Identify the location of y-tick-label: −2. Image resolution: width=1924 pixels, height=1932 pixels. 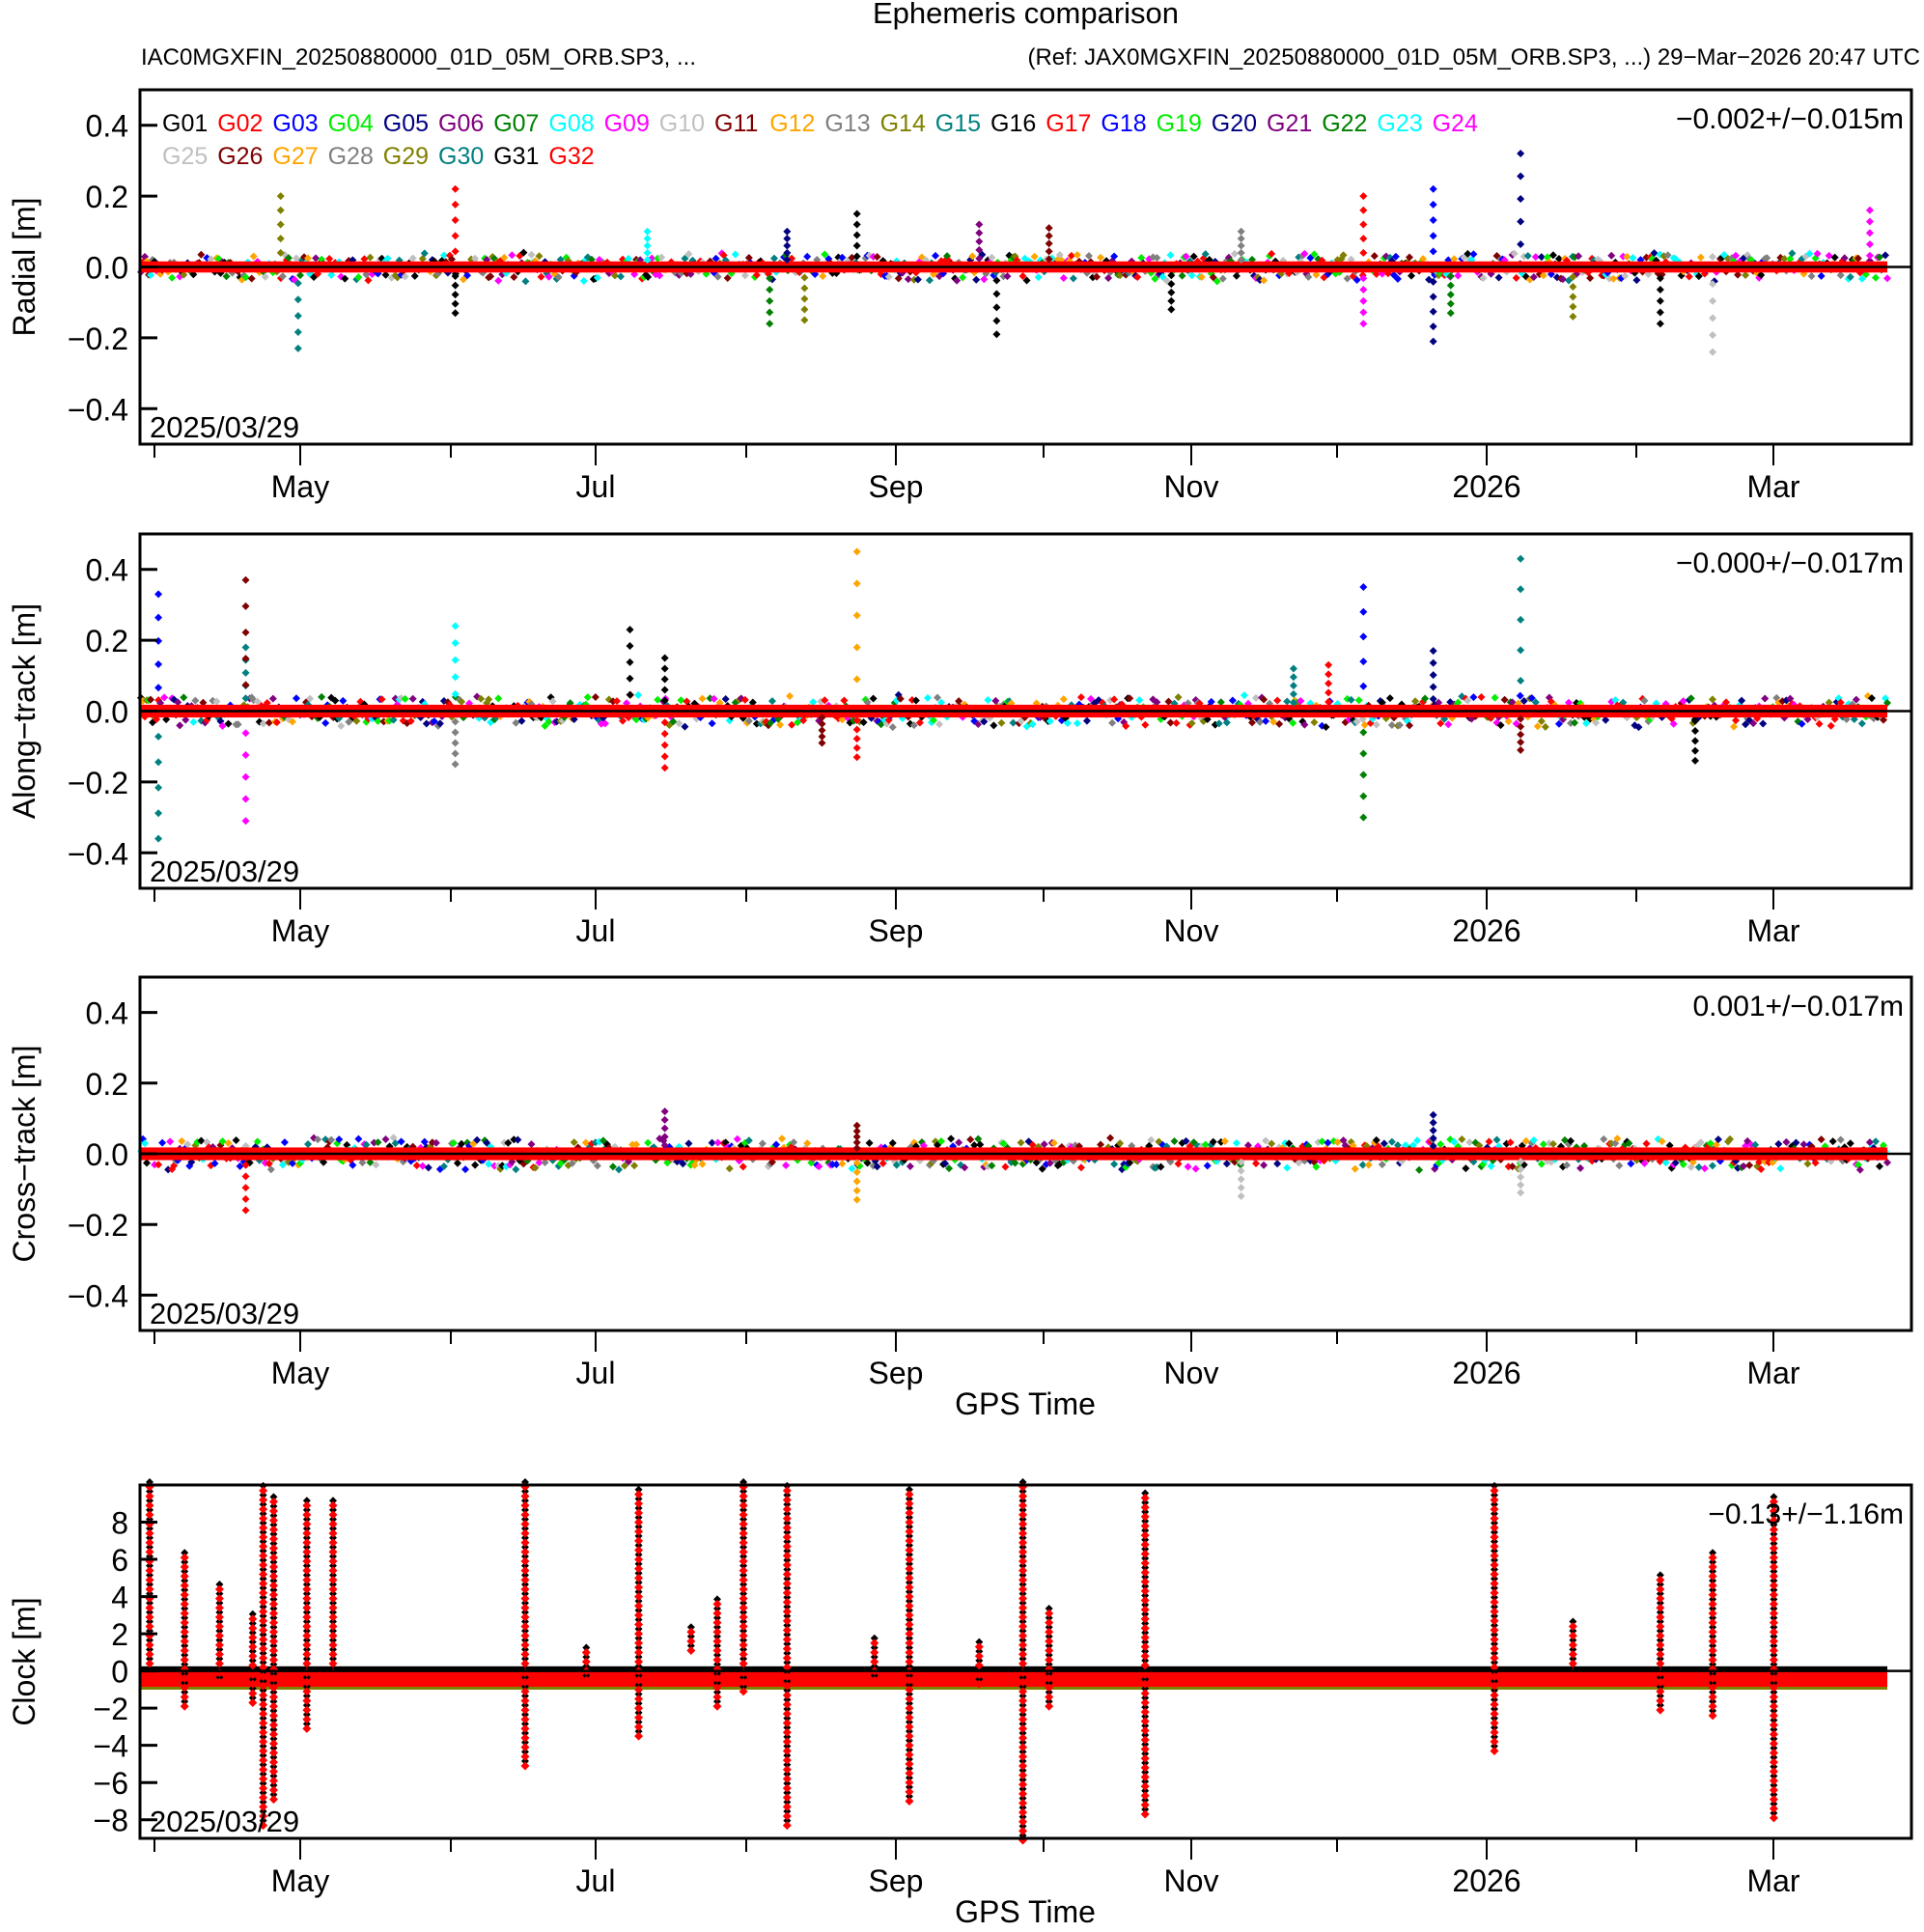
(111, 1709).